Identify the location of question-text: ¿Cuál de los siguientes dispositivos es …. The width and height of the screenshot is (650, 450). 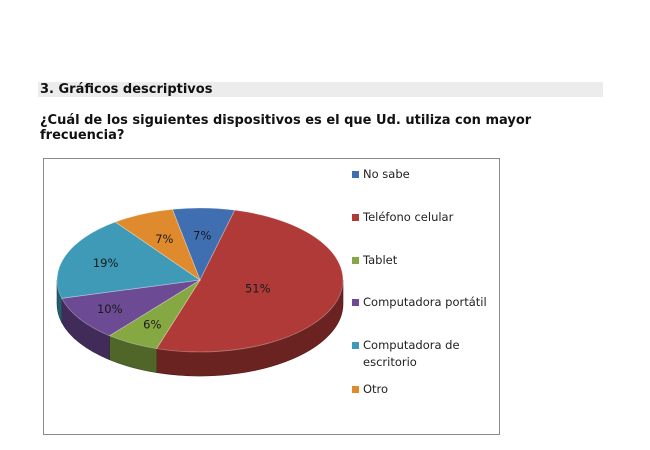
(286, 128).